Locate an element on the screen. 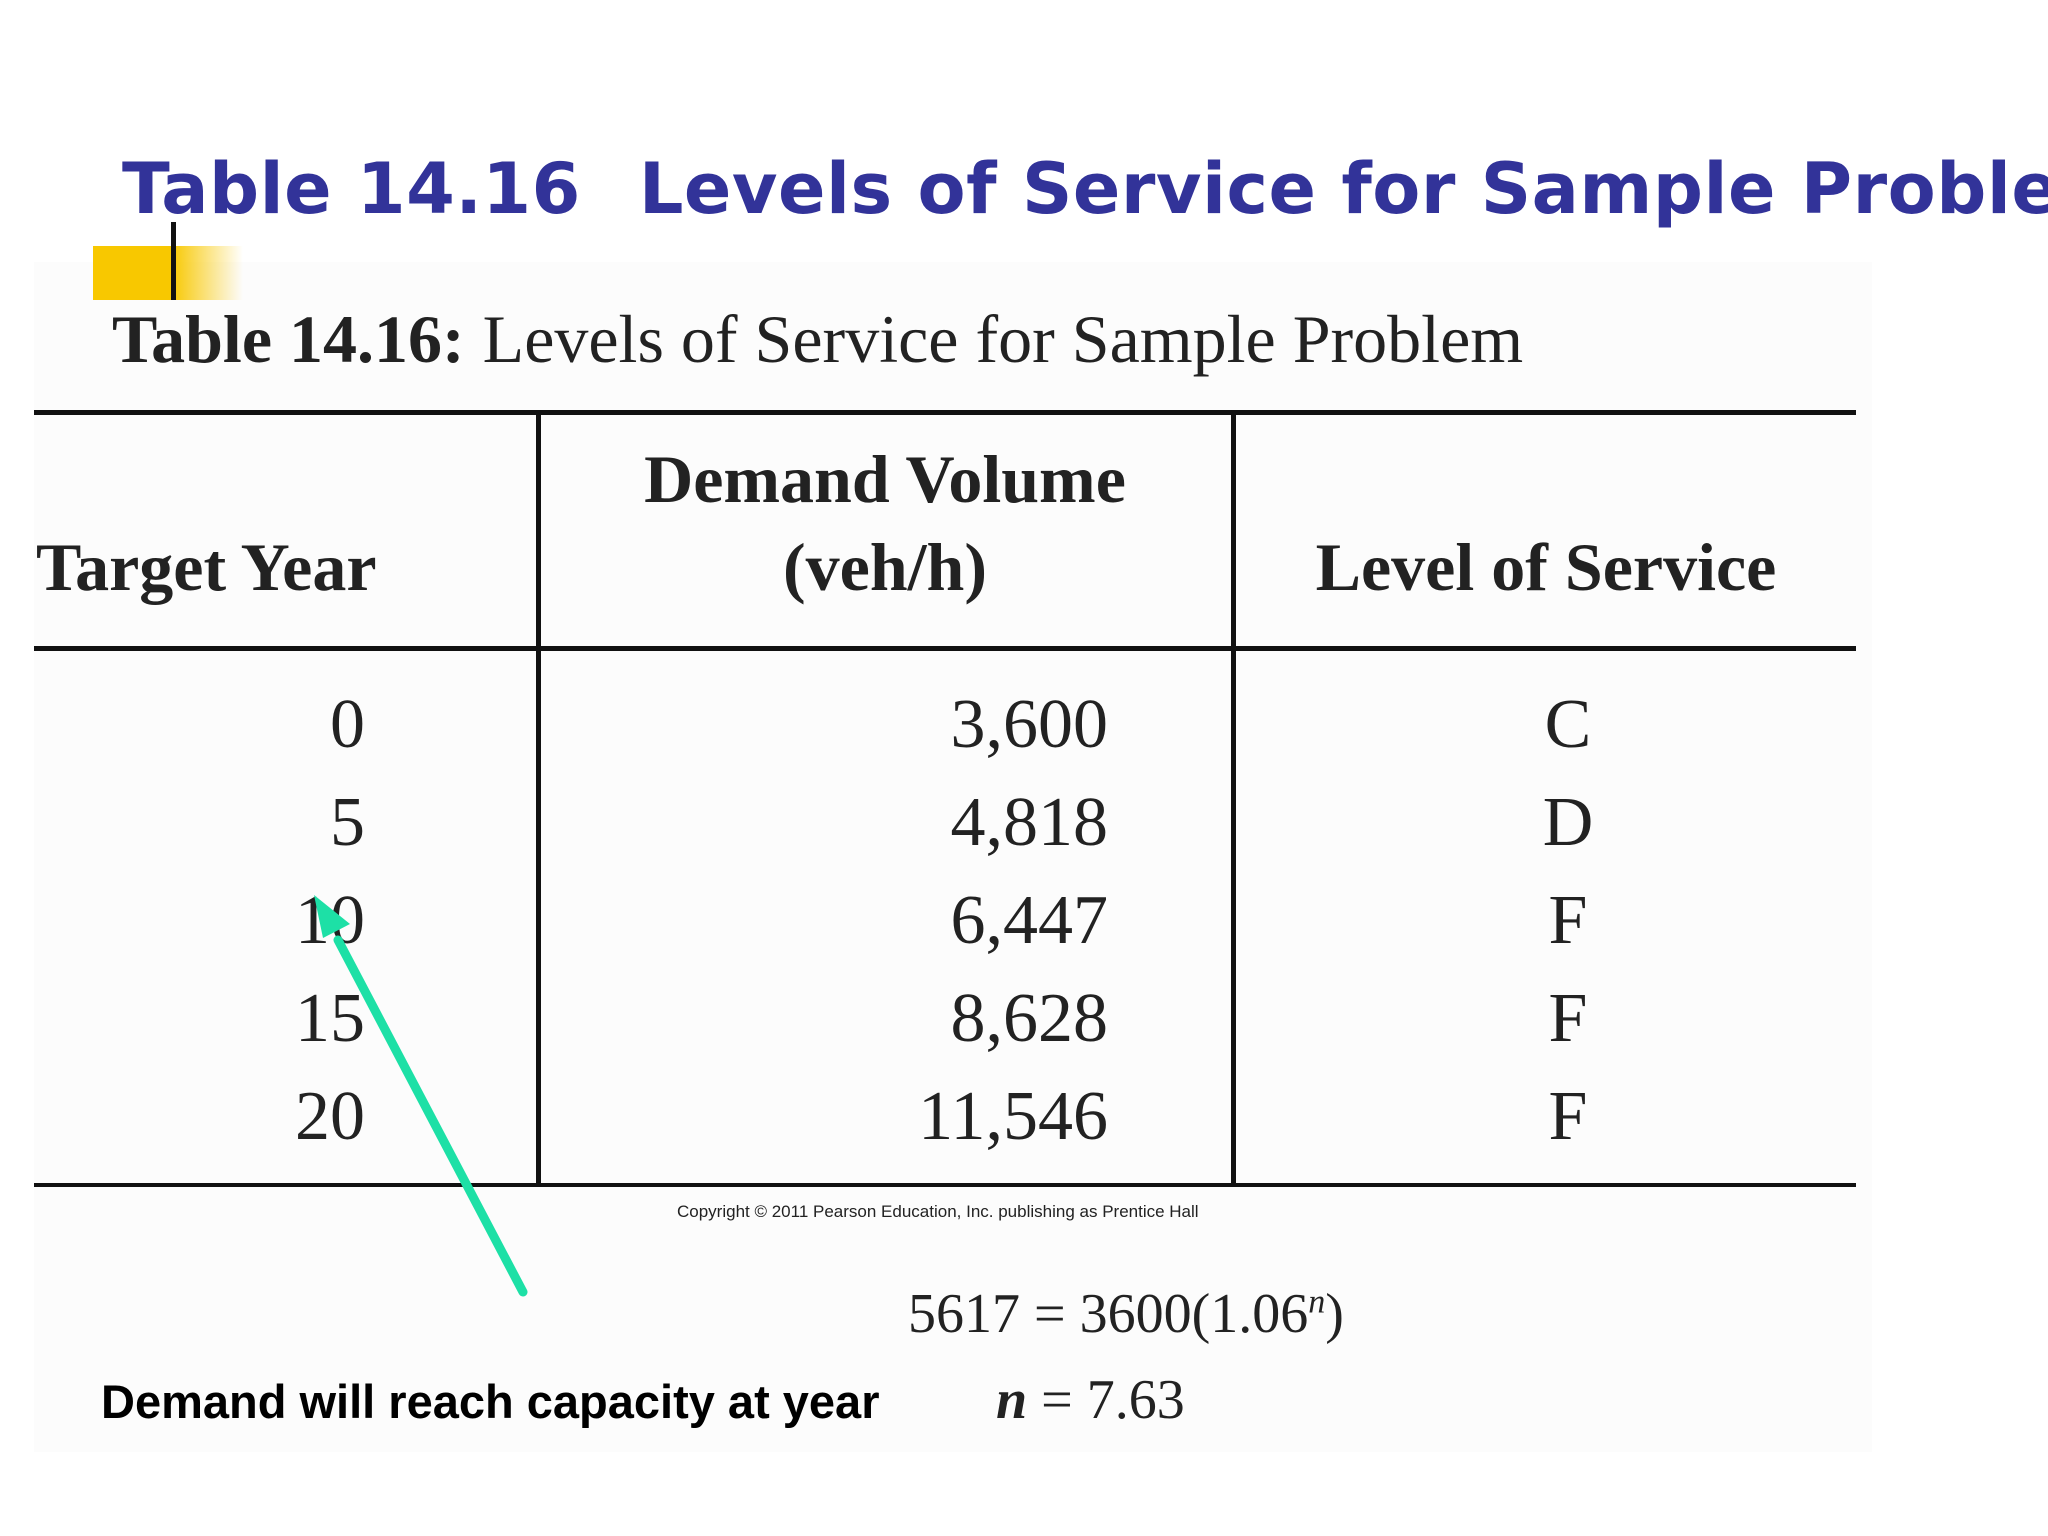  growth-equation: 5617 = 3600(1.06n) is located at coordinates (1126, 1314).